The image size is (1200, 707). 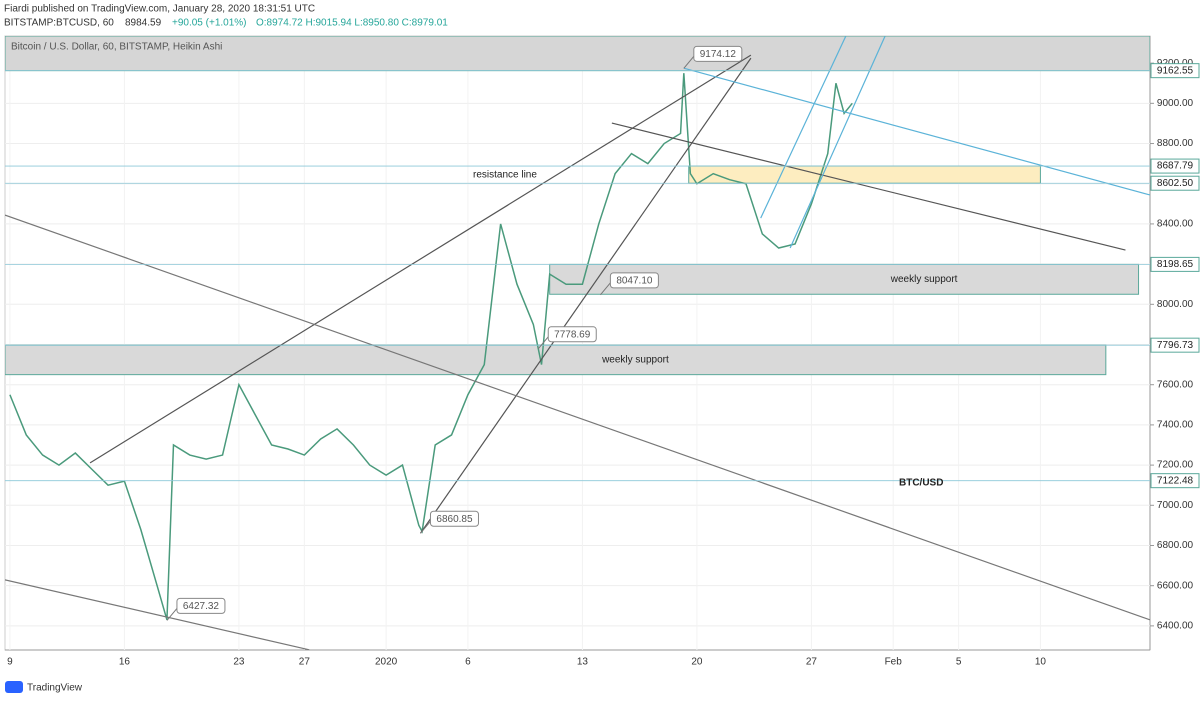 What do you see at coordinates (352, 23) in the screenshot?
I see `ohlc: O:8974.72 H:9015.94 L:8950.80 C:8979.01` at bounding box center [352, 23].